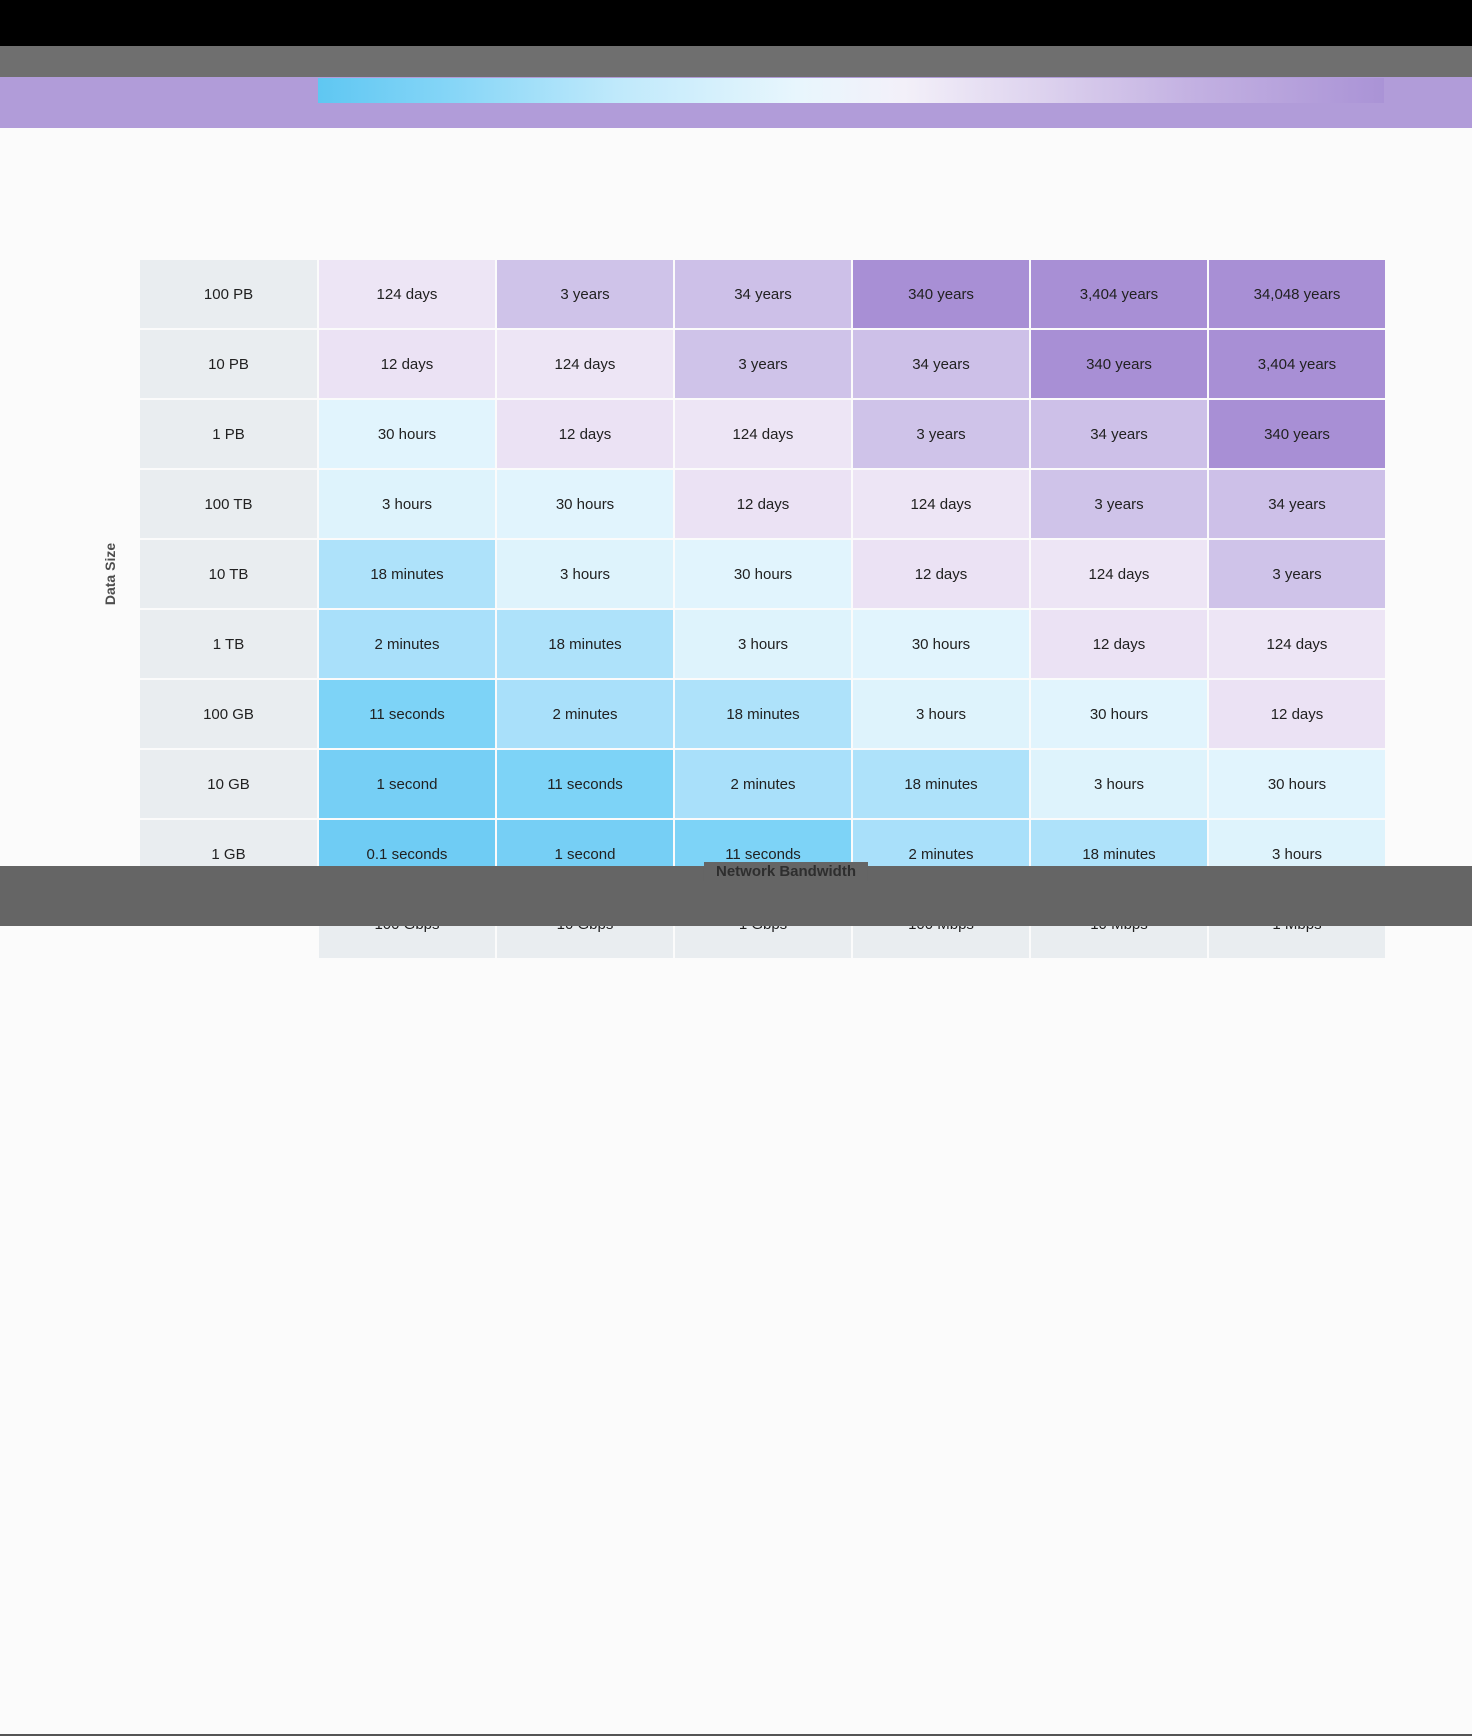  What do you see at coordinates (110, 574) in the screenshot?
I see `y-axis-label: Data Size` at bounding box center [110, 574].